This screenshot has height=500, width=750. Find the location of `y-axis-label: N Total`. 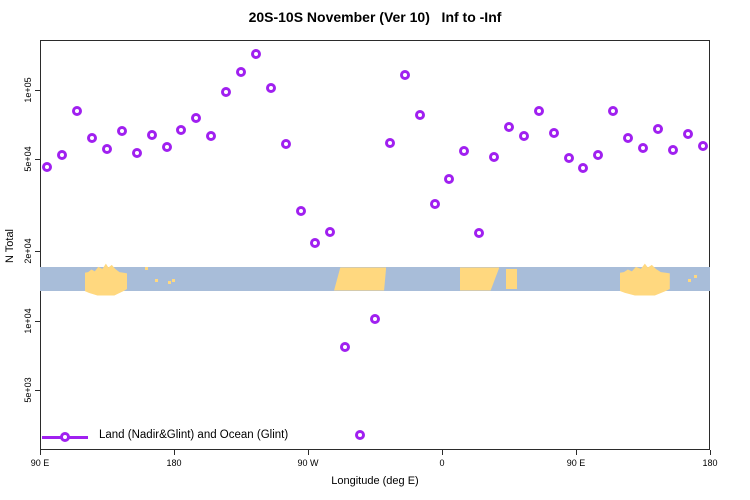

y-axis-label: N Total is located at coordinates (10, 246).